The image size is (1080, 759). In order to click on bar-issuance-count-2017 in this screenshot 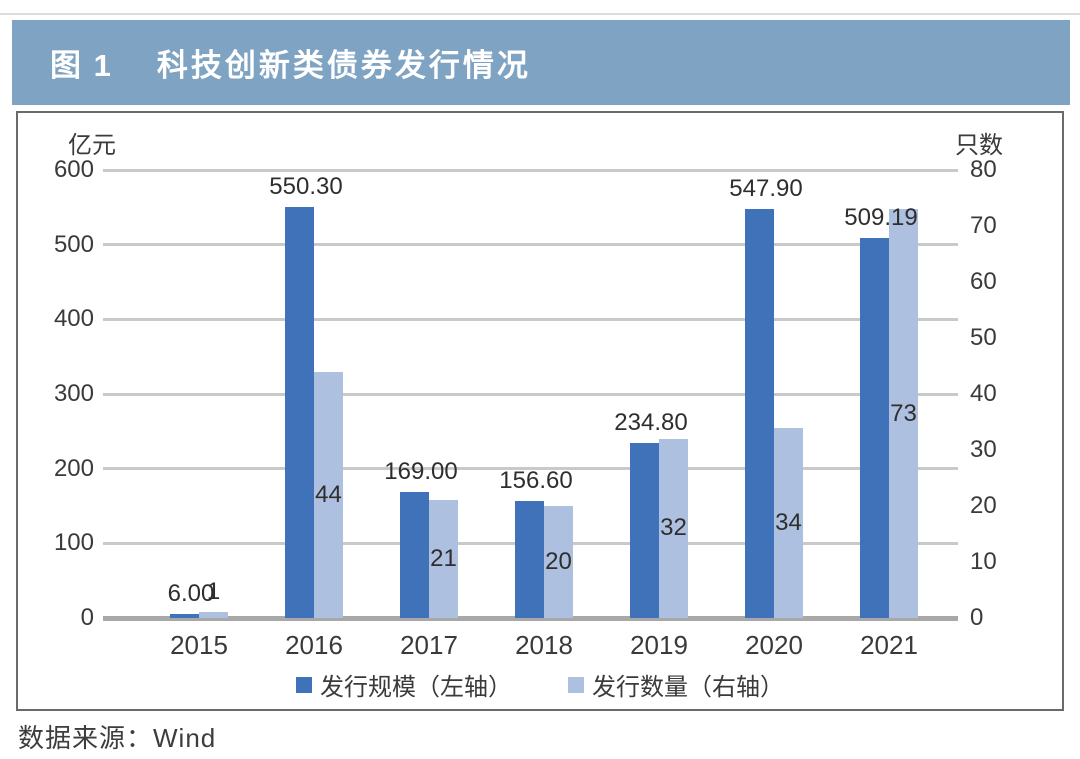, I will do `click(443, 559)`.